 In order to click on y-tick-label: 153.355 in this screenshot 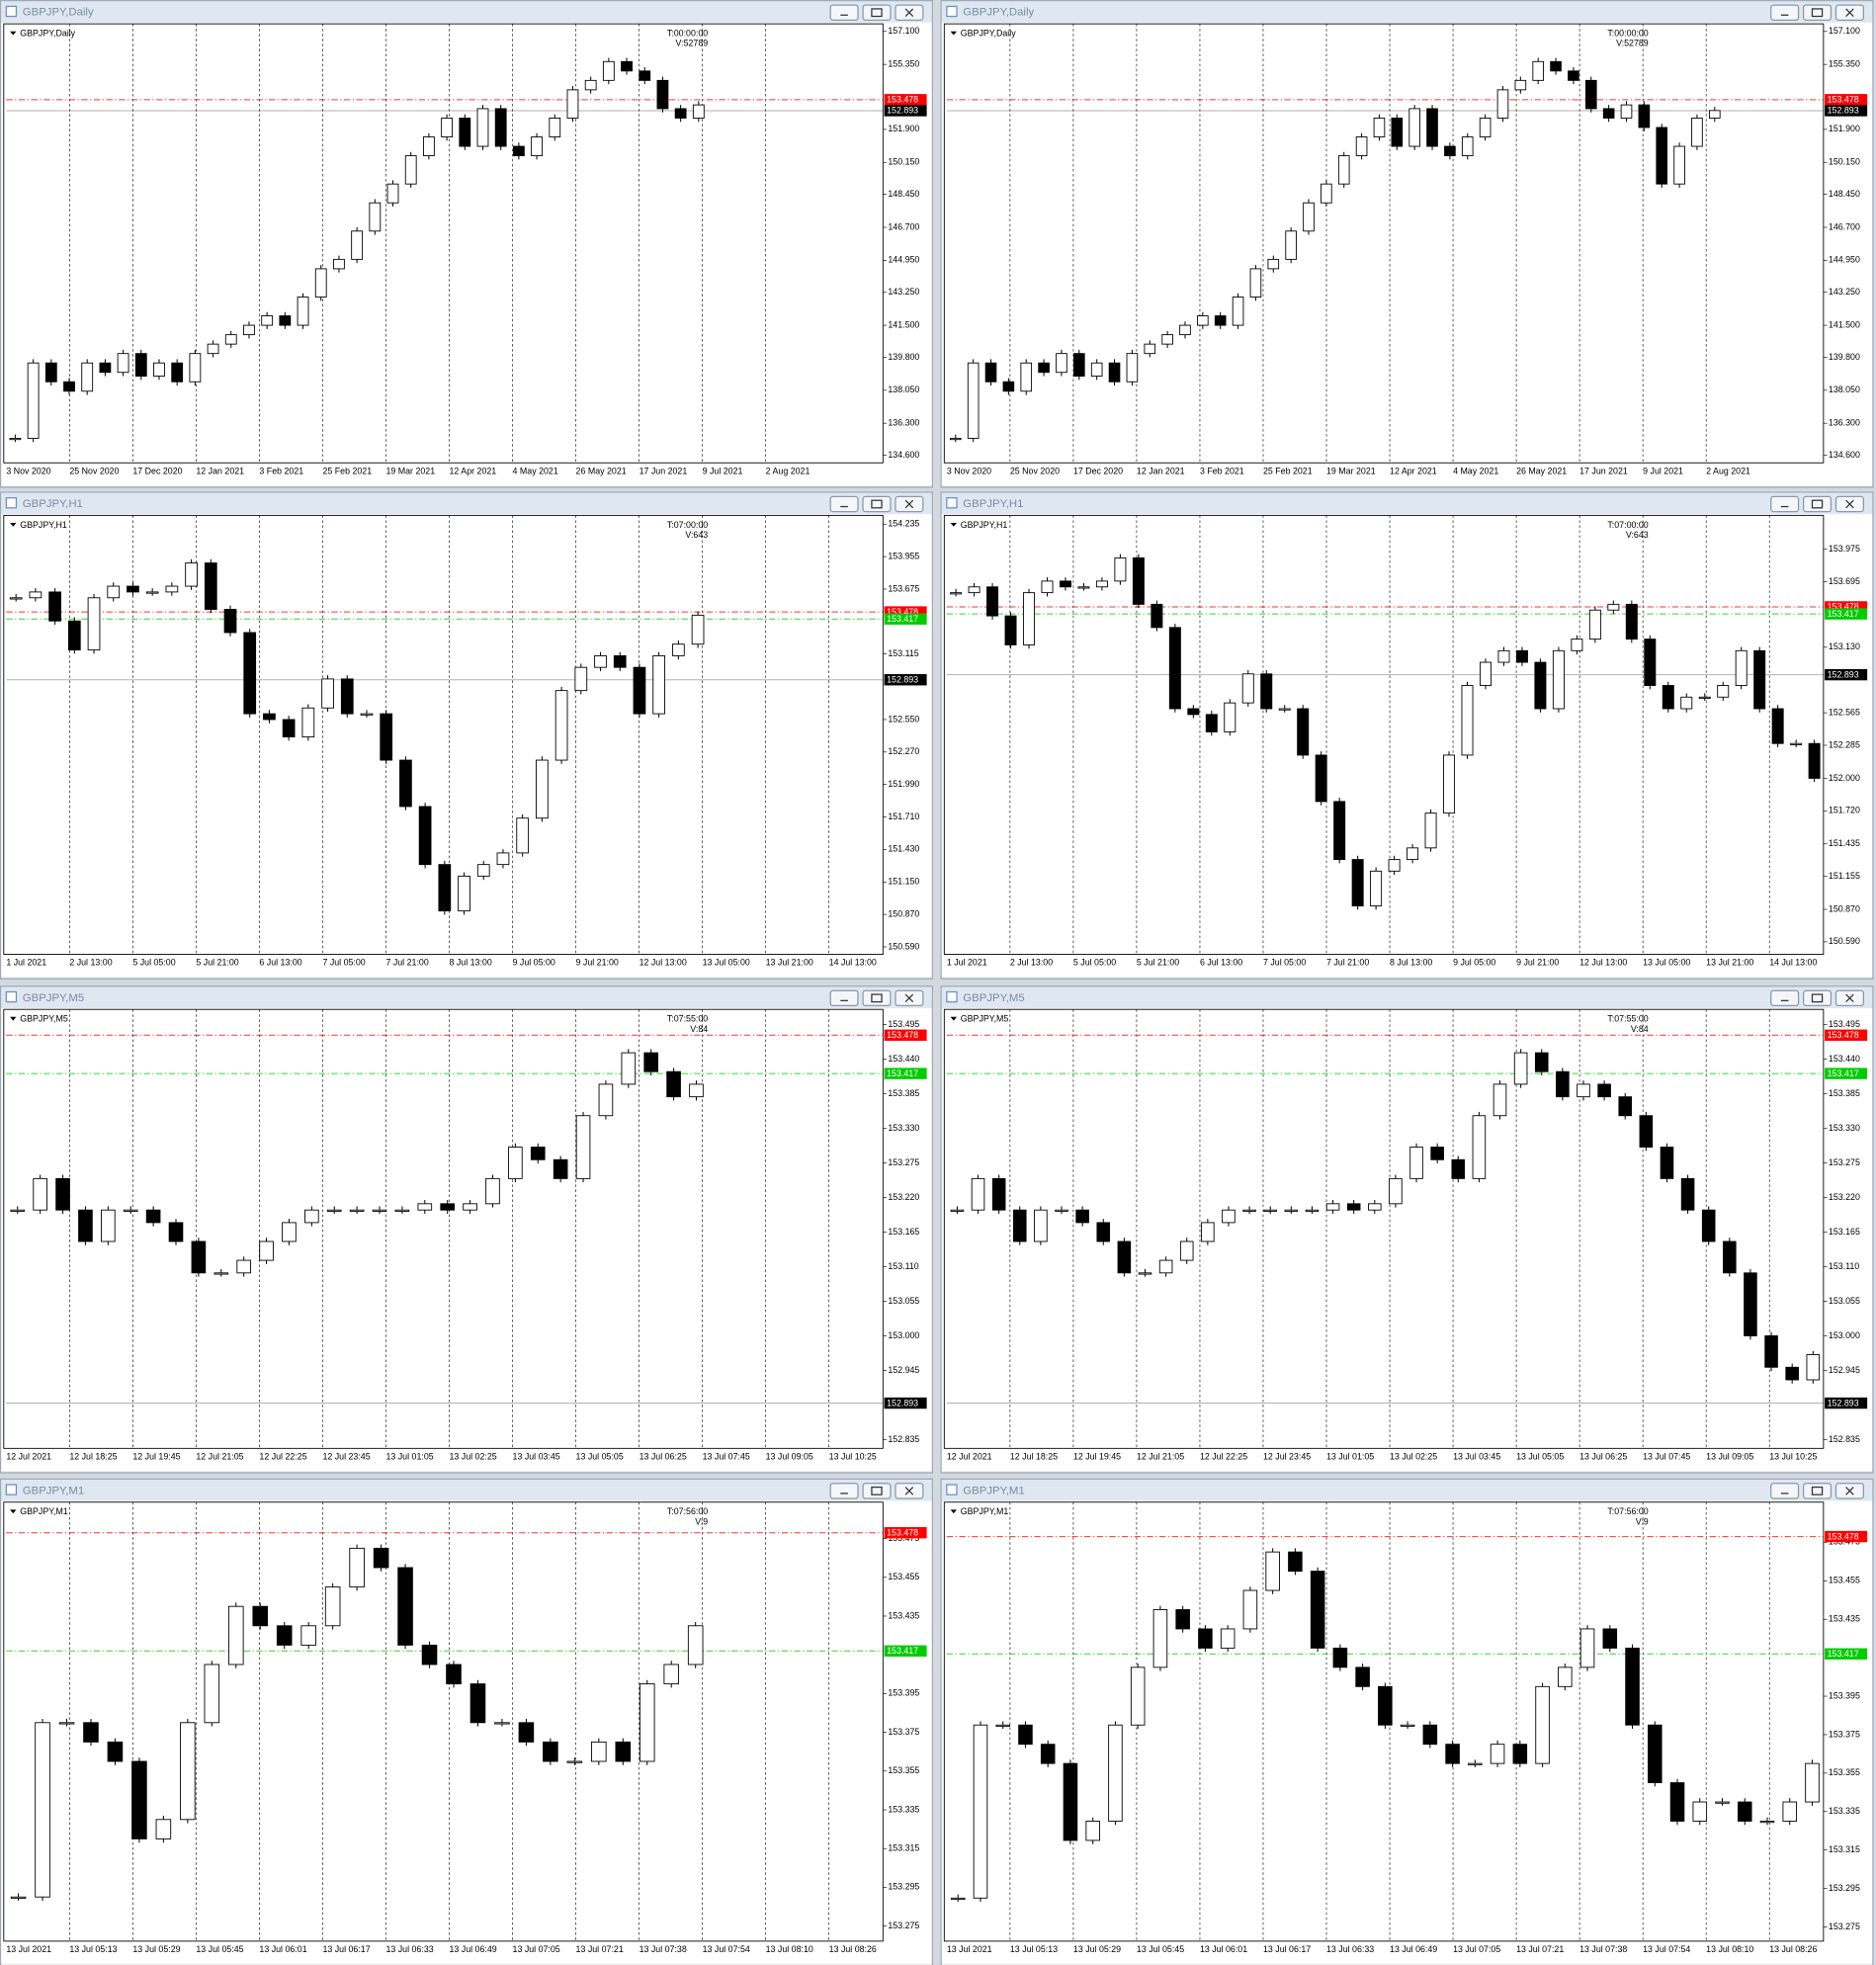, I will do `click(1844, 1772)`.